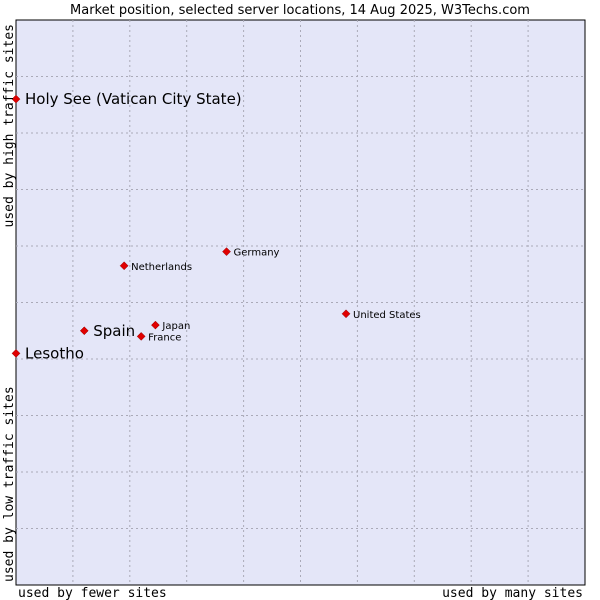  I want to click on data-point: Netherlands, so click(155, 267).